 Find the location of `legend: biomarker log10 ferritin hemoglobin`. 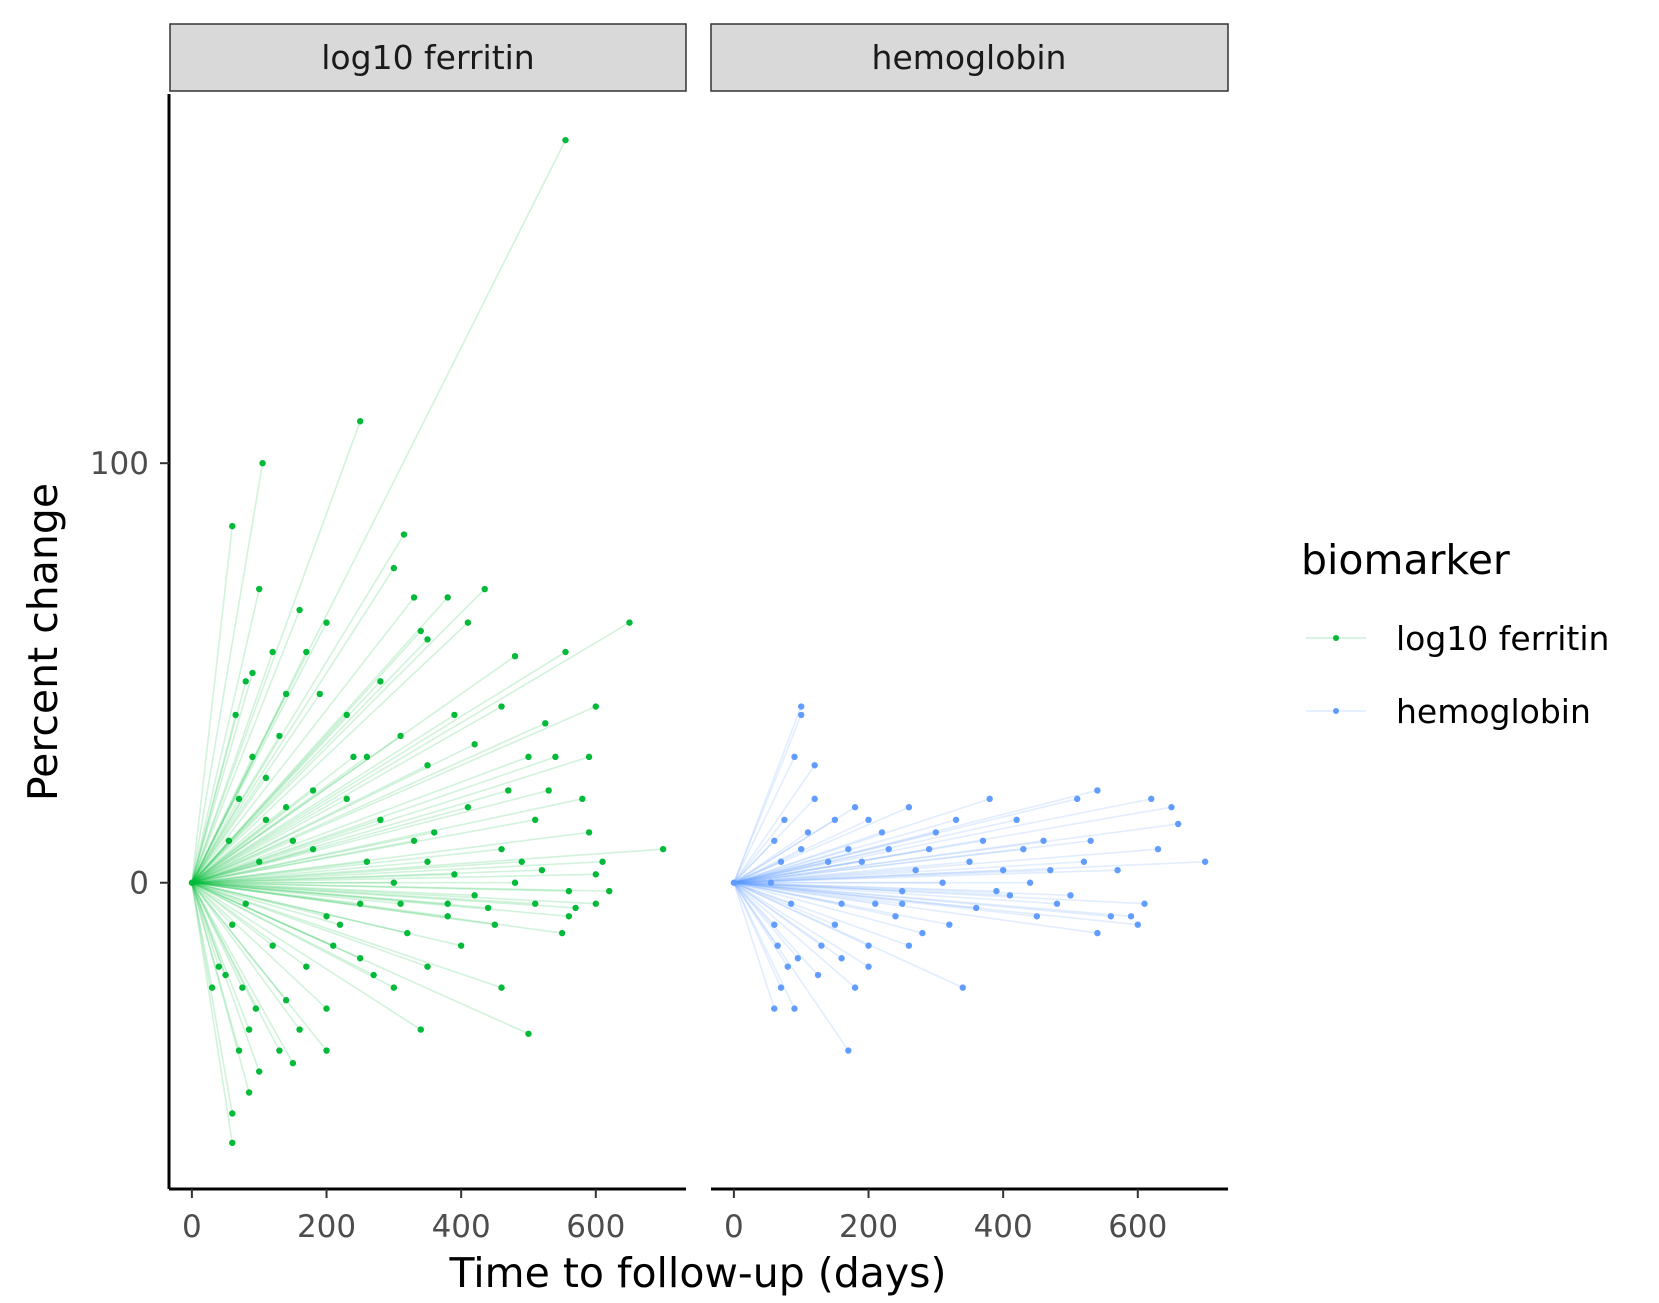

legend: biomarker log10 ferritin hemoglobin is located at coordinates (1455, 633).